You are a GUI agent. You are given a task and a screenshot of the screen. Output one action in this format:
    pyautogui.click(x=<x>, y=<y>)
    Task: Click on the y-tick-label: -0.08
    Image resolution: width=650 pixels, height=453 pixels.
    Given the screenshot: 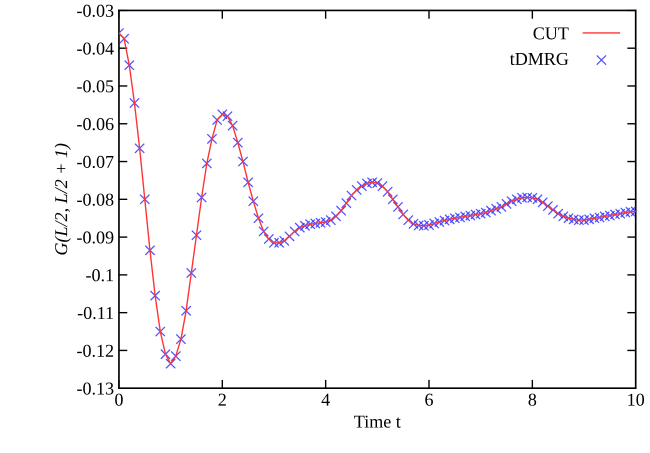 What is the action you would take?
    pyautogui.click(x=95, y=200)
    